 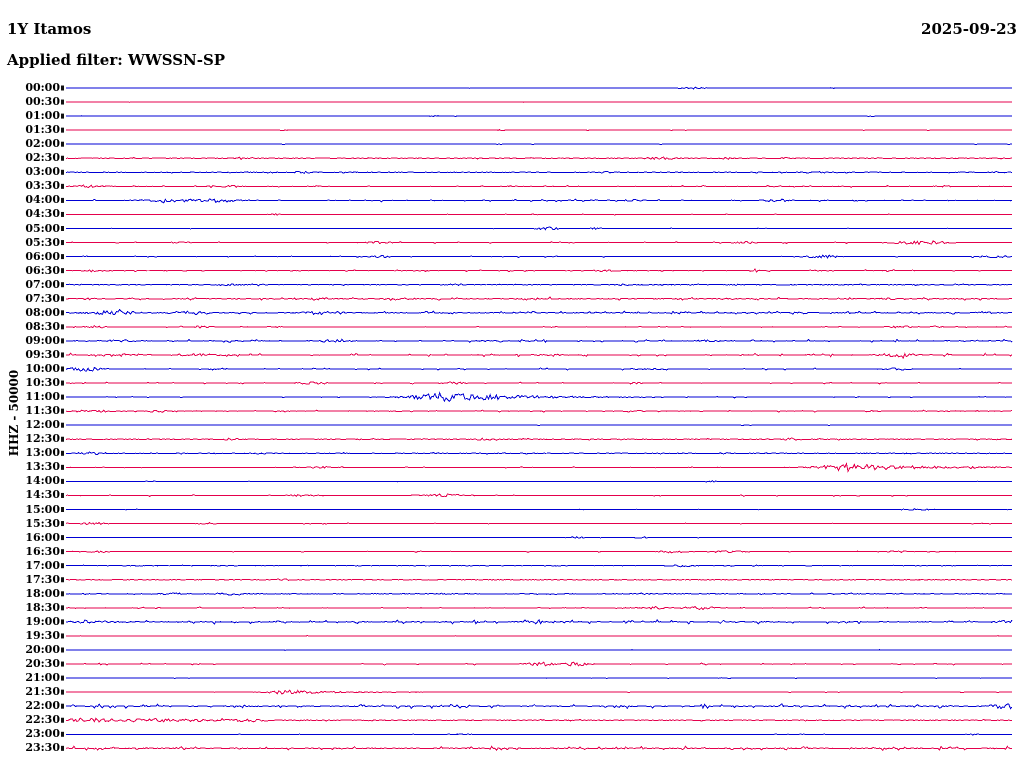 What do you see at coordinates (42, 298) in the screenshot?
I see `time-label-0730: 07:30` at bounding box center [42, 298].